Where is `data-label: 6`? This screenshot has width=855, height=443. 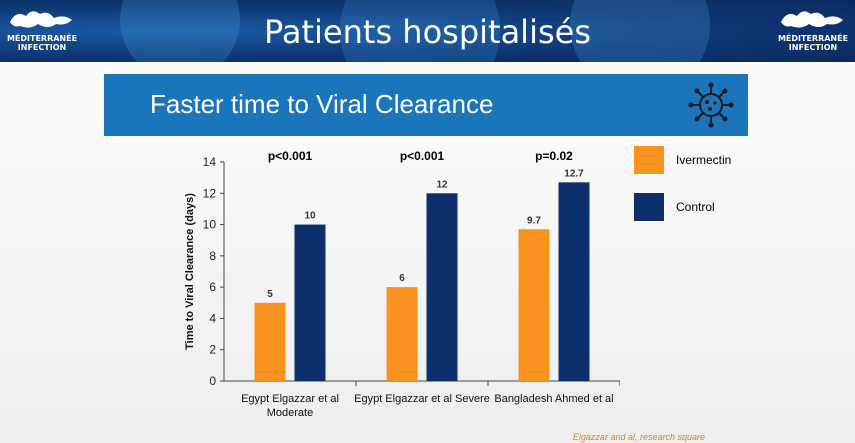 data-label: 6 is located at coordinates (402, 278).